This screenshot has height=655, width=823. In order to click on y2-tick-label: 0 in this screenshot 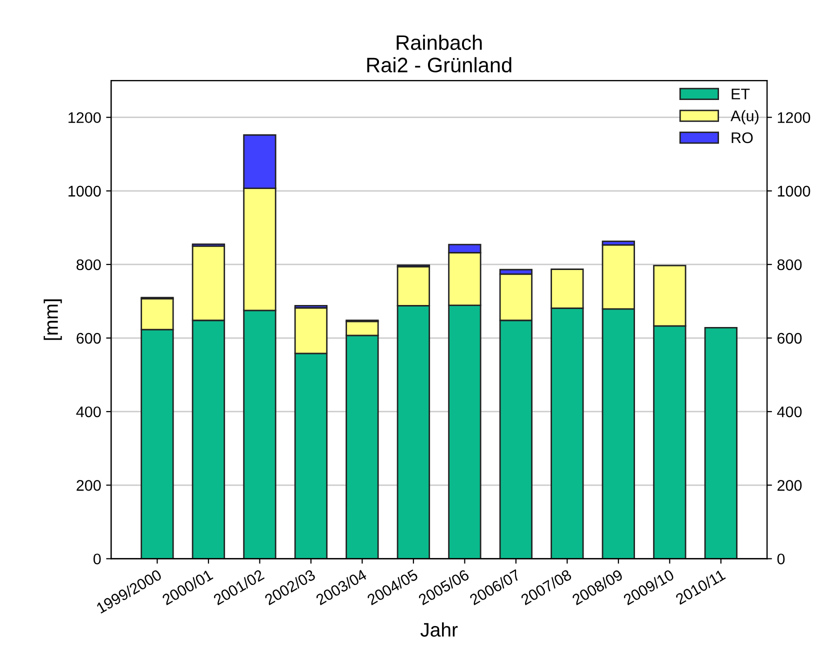, I will do `click(781, 559)`.